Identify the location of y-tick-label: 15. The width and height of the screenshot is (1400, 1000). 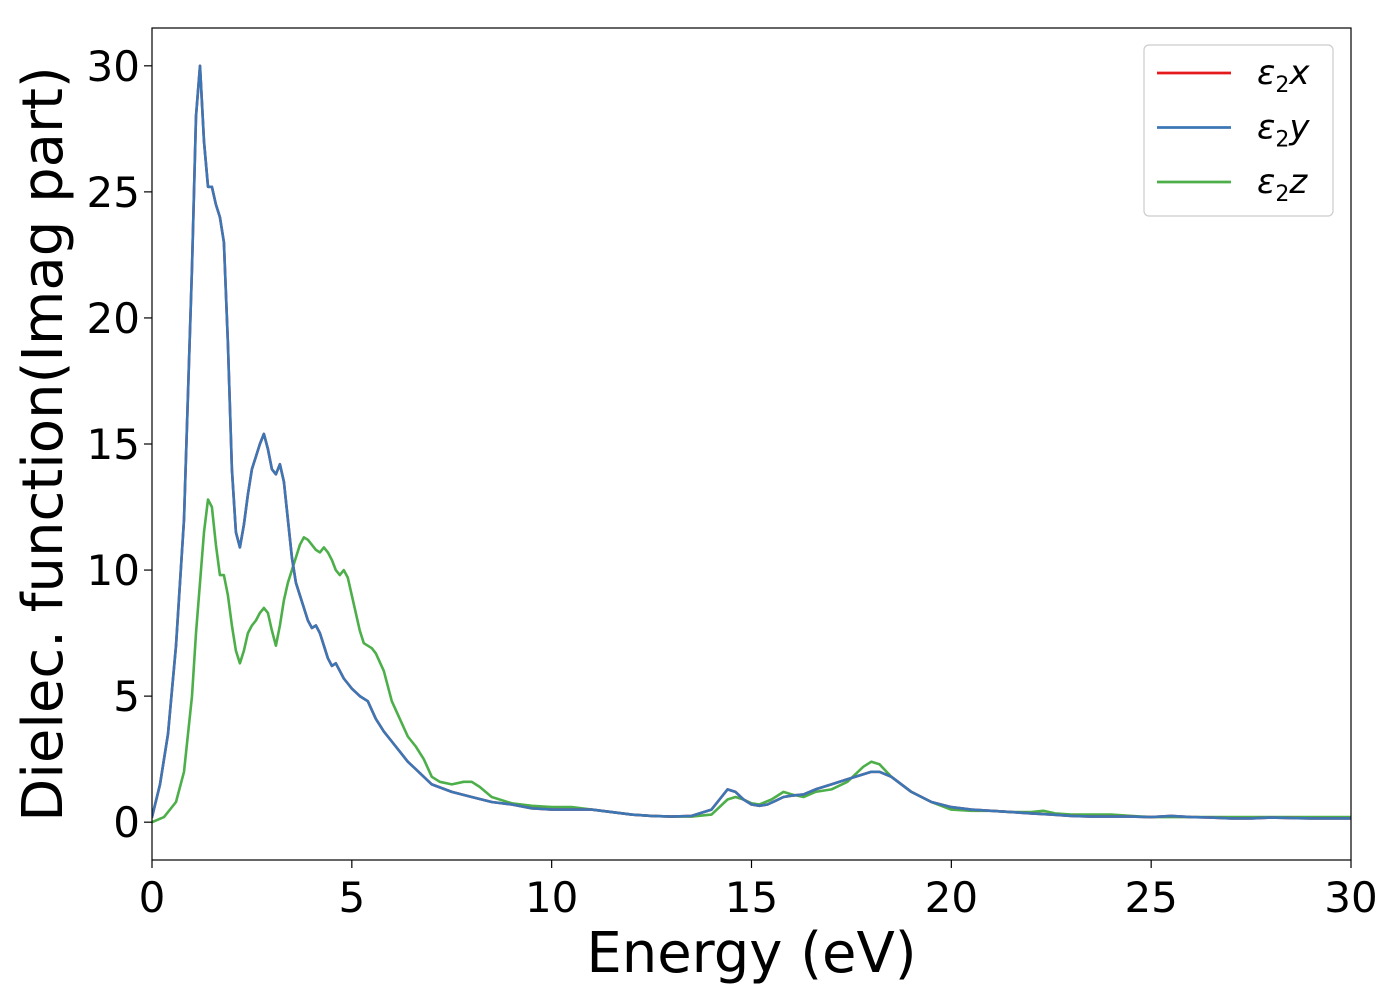
(113, 444).